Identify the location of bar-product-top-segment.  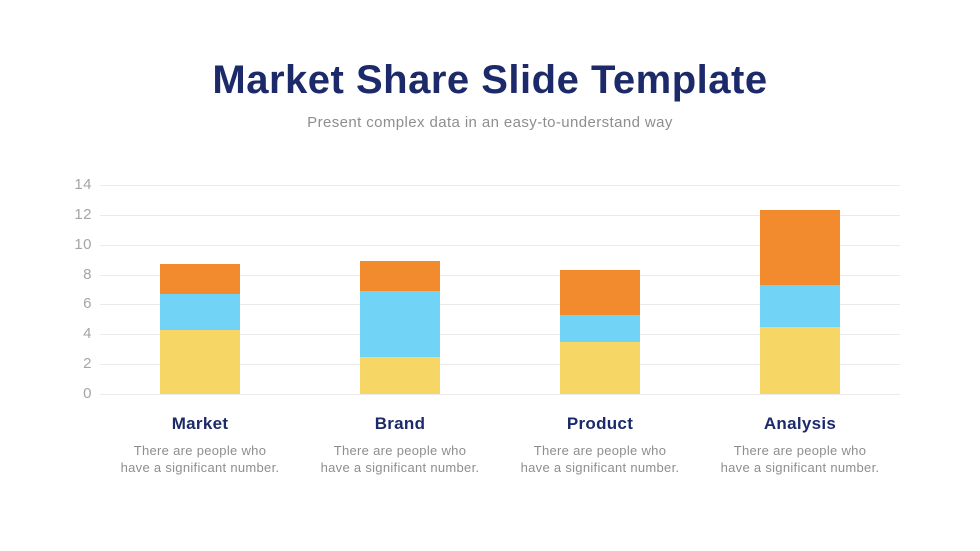
(600, 292).